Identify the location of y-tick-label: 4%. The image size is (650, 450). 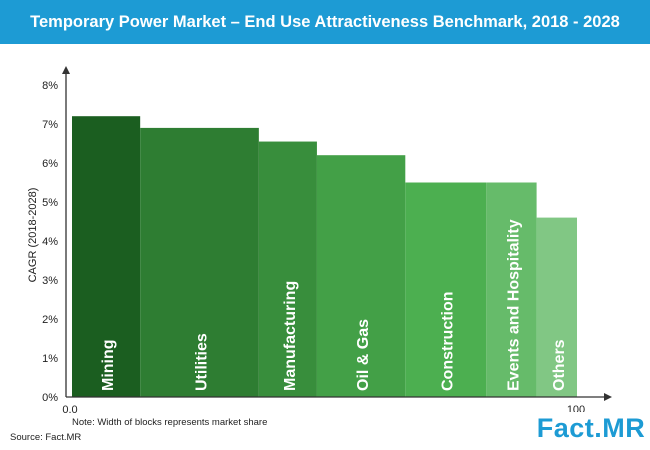
(50, 242).